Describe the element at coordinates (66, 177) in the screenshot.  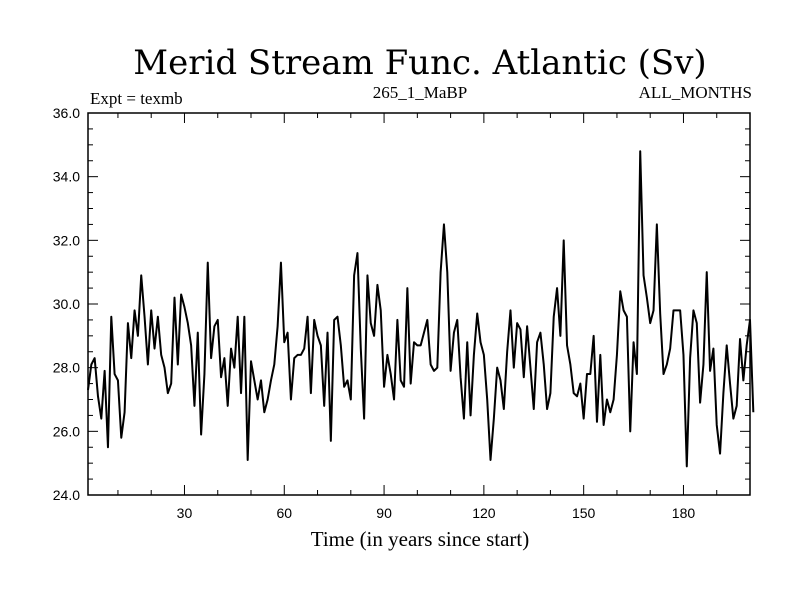
I see `y-tick-label: 34.0` at that location.